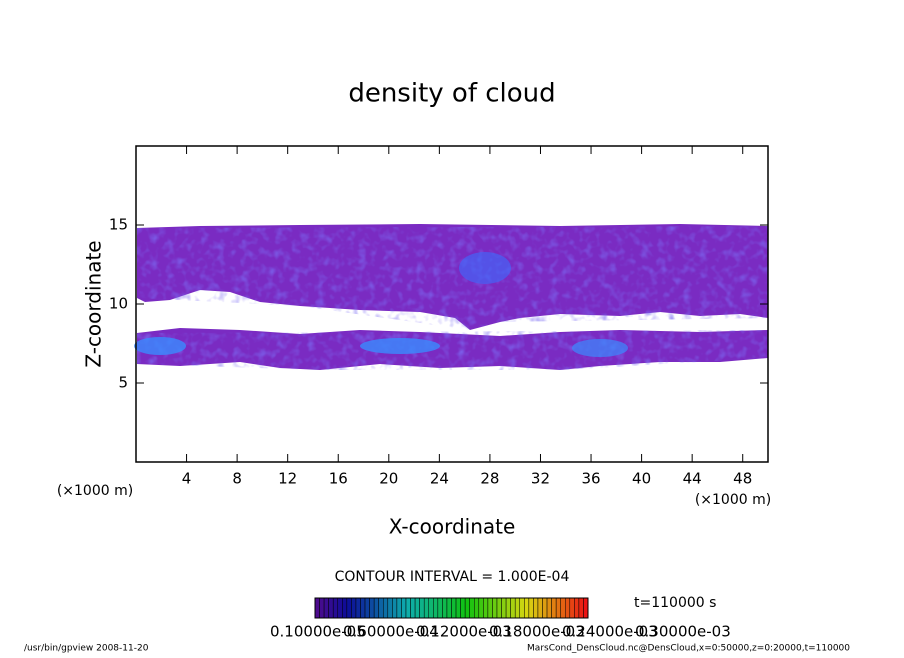 The image size is (904, 658). What do you see at coordinates (683, 632) in the screenshot?
I see `colorbar-label: 0.30000e-03` at bounding box center [683, 632].